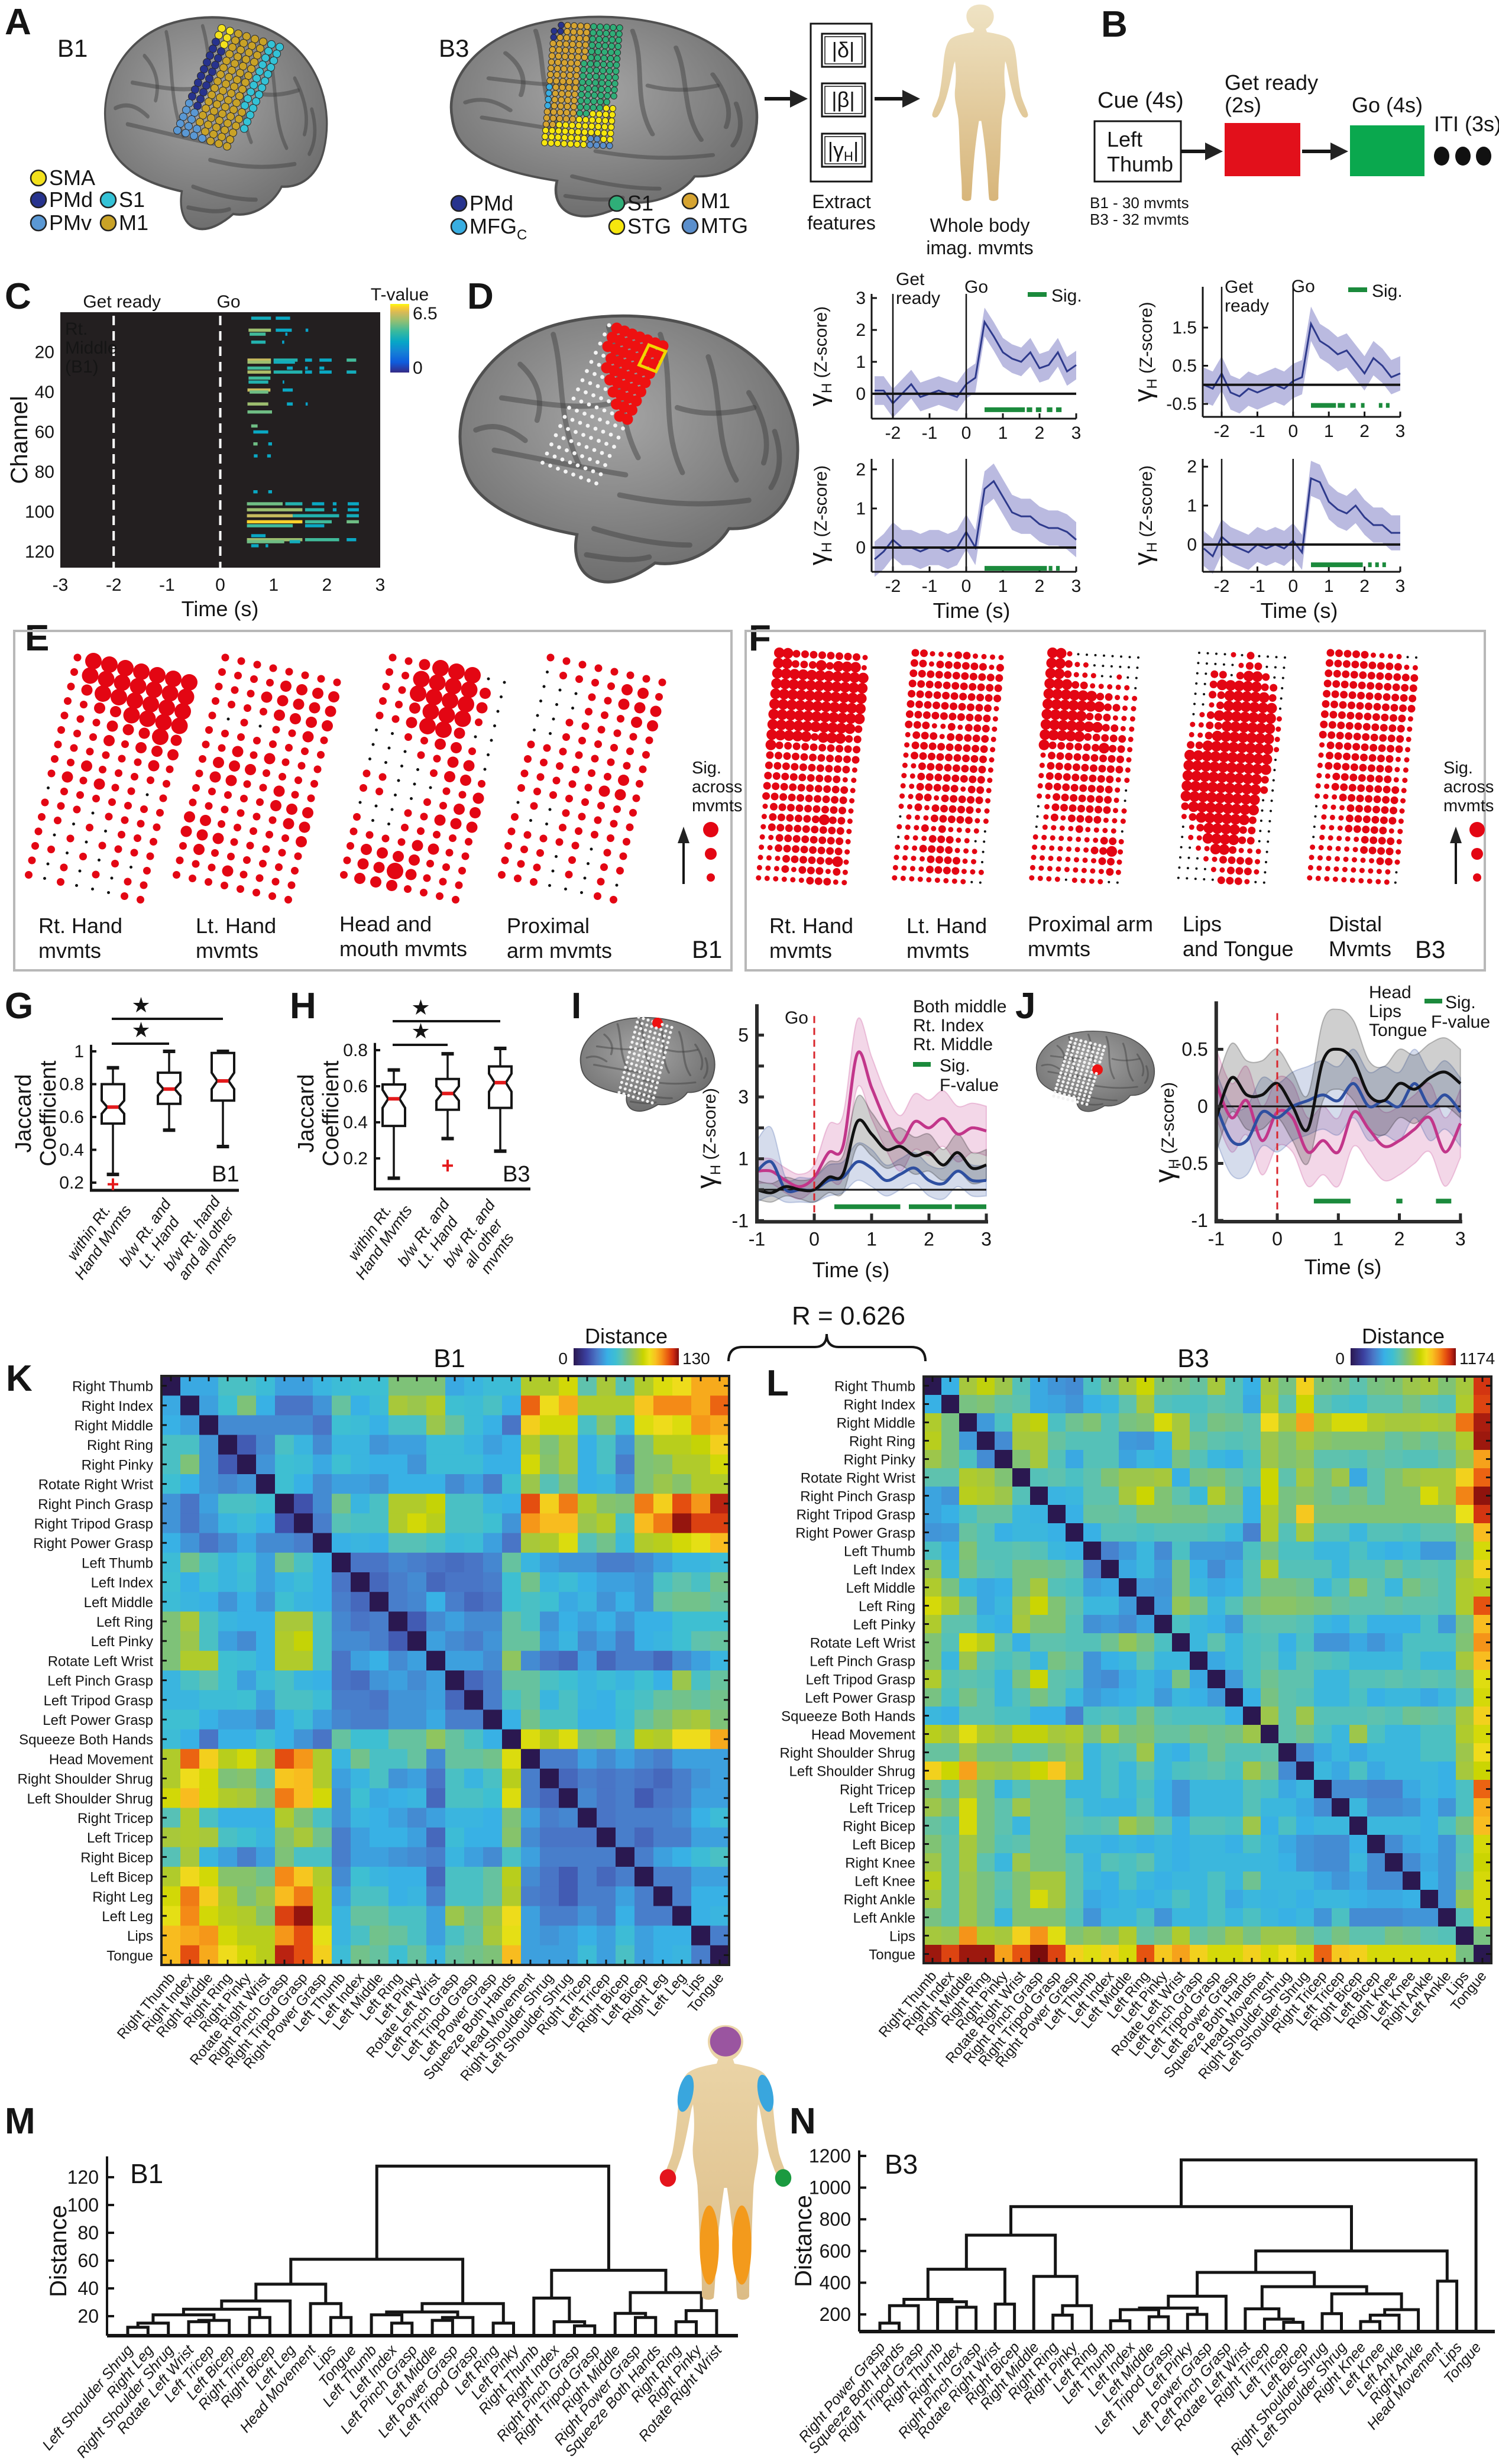 Image resolution: width=1499 pixels, height=2464 pixels. What do you see at coordinates (122, 1642) in the screenshot?
I see `row-label: Left Pinky` at bounding box center [122, 1642].